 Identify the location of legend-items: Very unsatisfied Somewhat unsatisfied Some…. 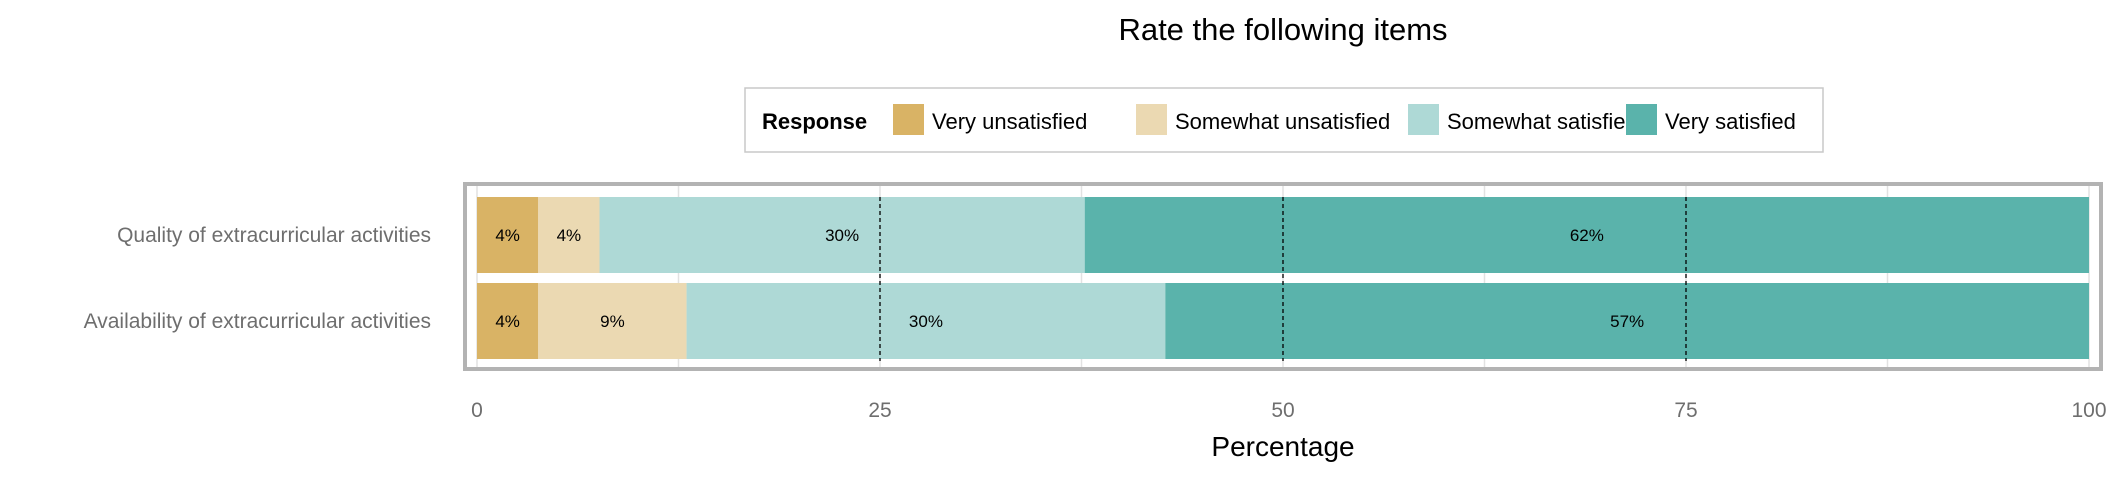
(1344, 119).